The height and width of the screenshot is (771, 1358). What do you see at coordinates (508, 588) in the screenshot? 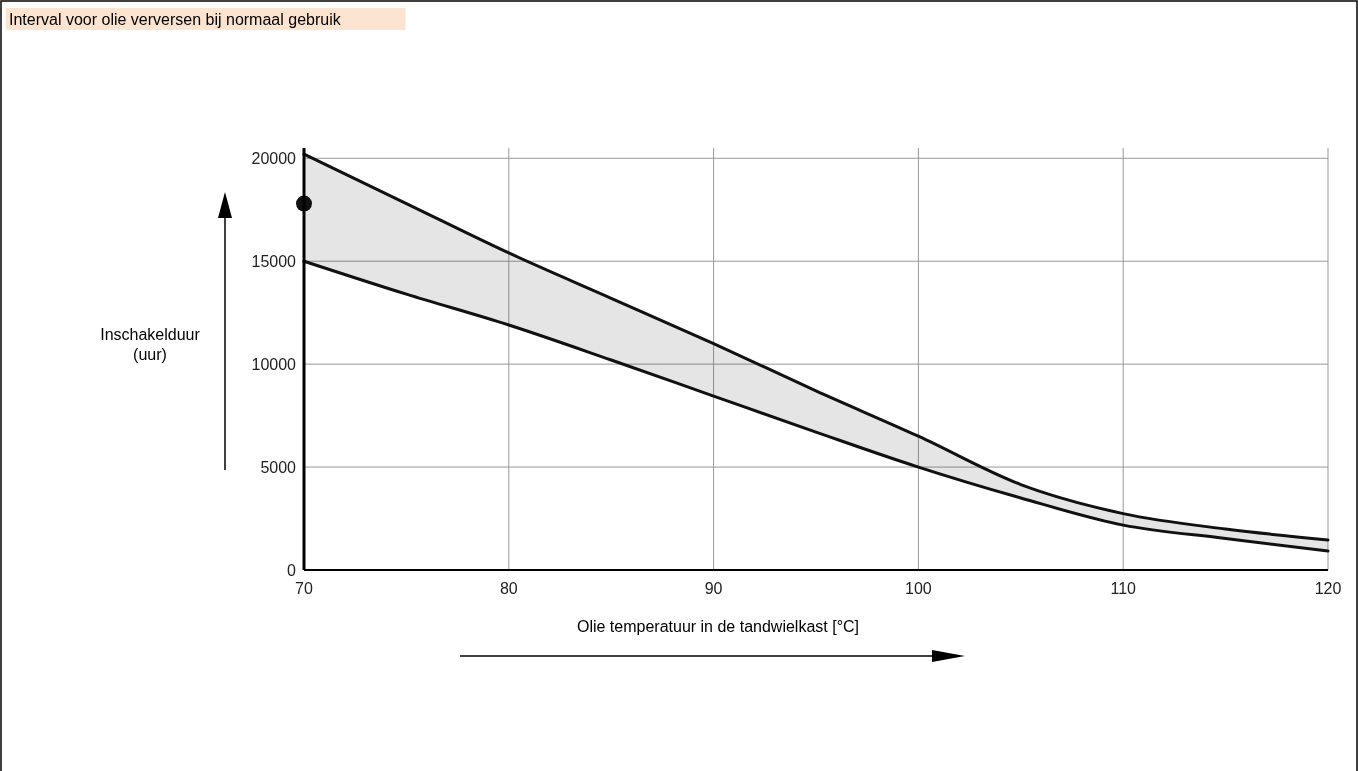
I see `x-tick-label: 80` at bounding box center [508, 588].